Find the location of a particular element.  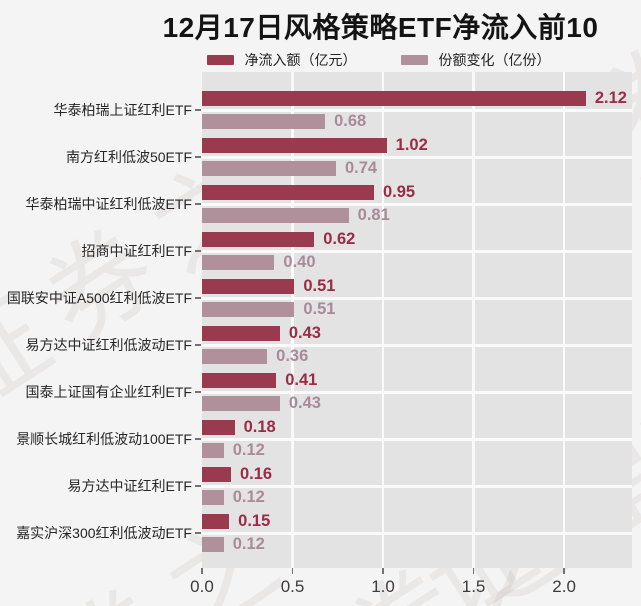

value-label-net-inflow: 0.41 is located at coordinates (301, 380).